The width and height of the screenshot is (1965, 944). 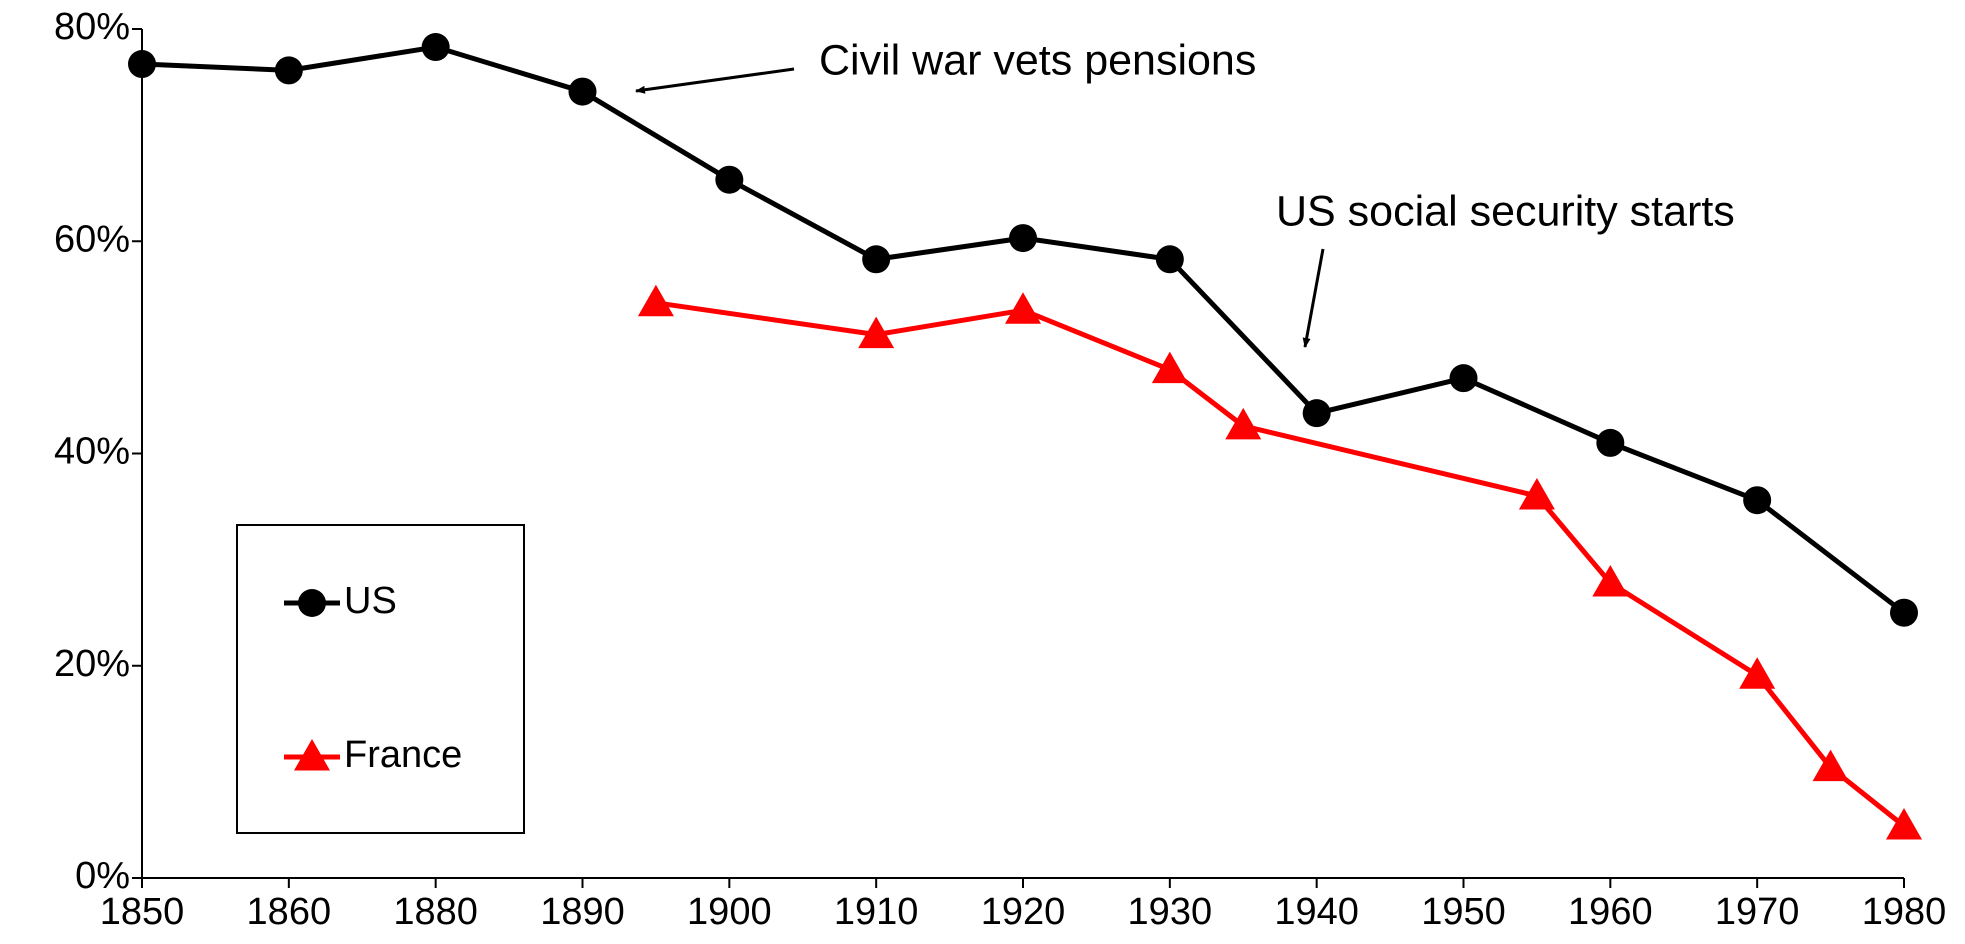 What do you see at coordinates (1037, 60) in the screenshot?
I see `annotation: Civil war vets pensions` at bounding box center [1037, 60].